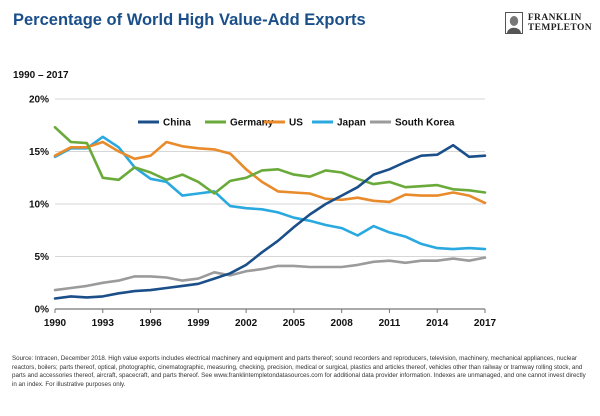  What do you see at coordinates (39, 205) in the screenshot?
I see `y-tick-label: 10%` at bounding box center [39, 205].